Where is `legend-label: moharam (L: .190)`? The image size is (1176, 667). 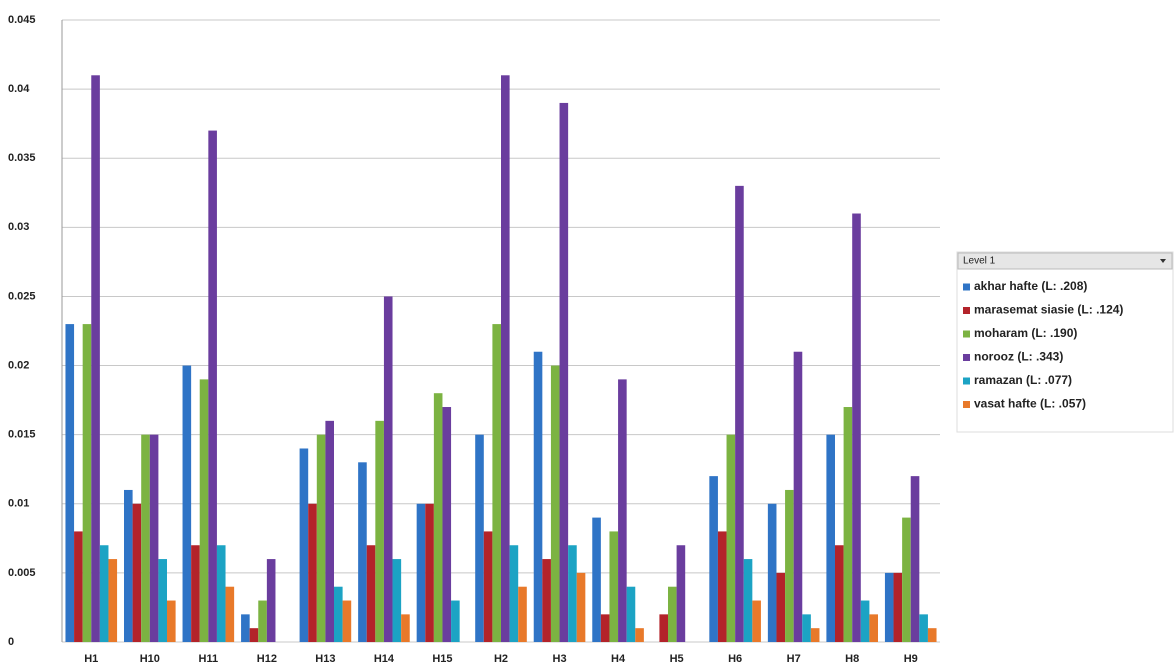
legend-label: moharam (L: .190) is located at coordinates (1025, 333).